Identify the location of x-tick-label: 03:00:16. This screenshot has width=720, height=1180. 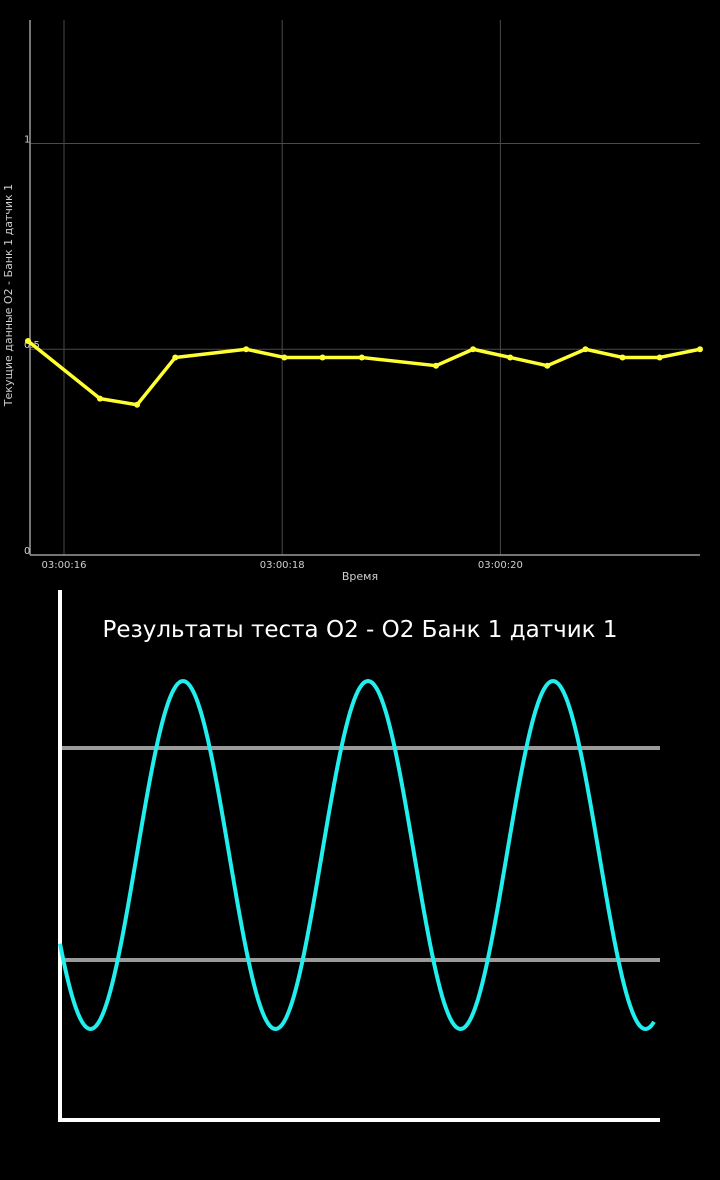
(64, 565).